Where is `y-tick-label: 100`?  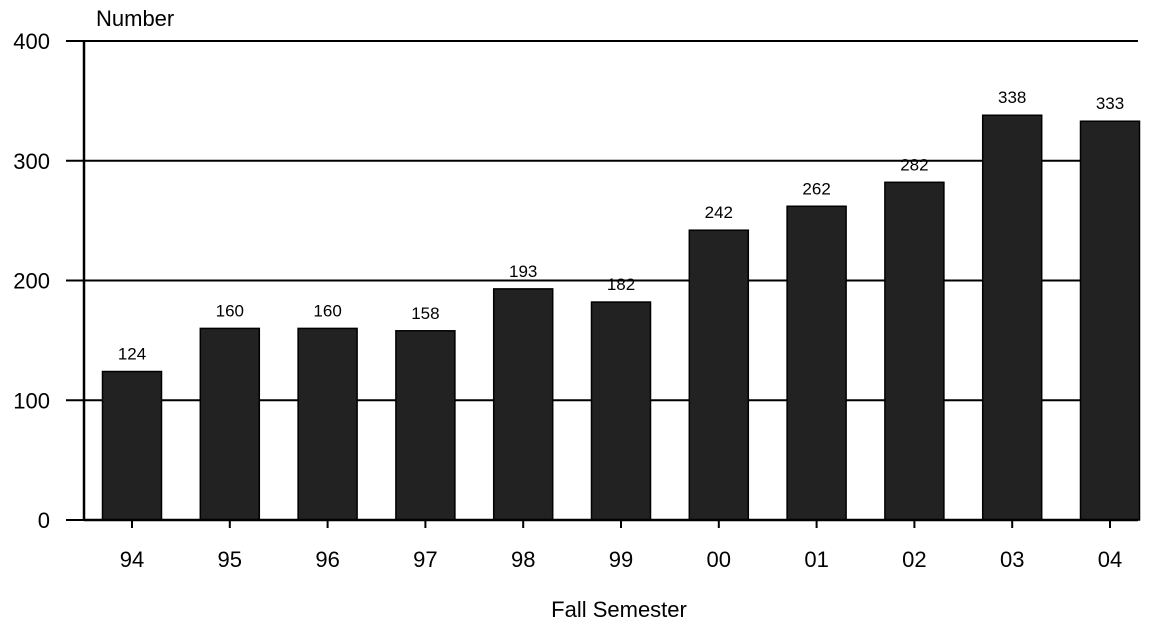 y-tick-label: 100 is located at coordinates (31, 400).